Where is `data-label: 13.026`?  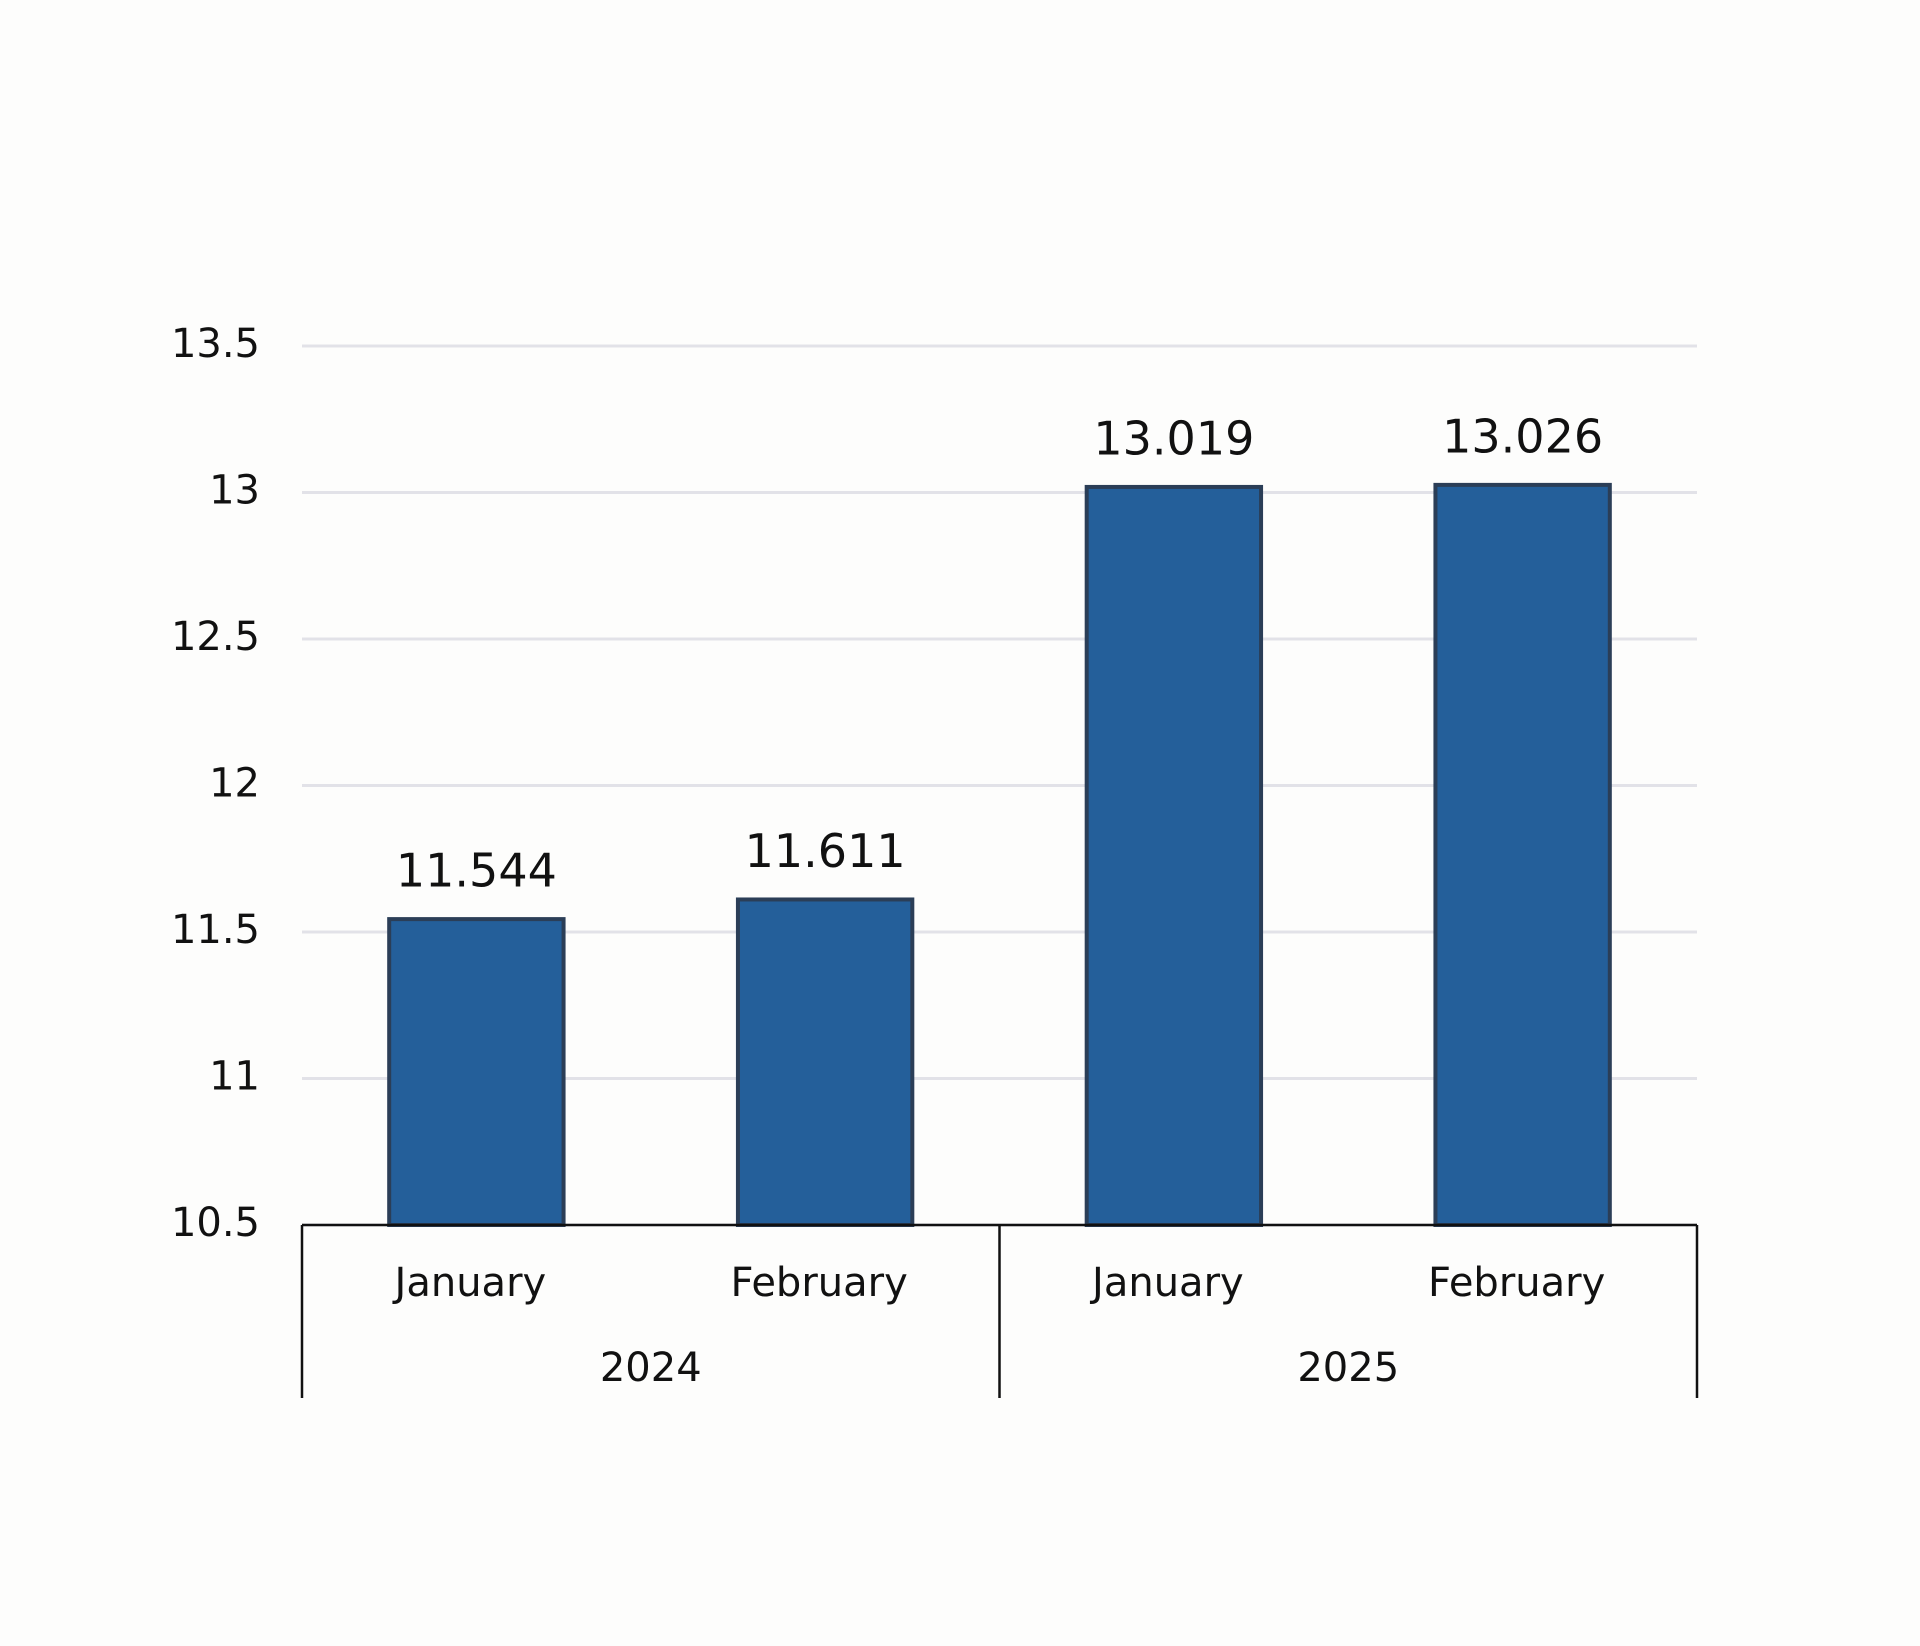 data-label: 13.026 is located at coordinates (1522, 436).